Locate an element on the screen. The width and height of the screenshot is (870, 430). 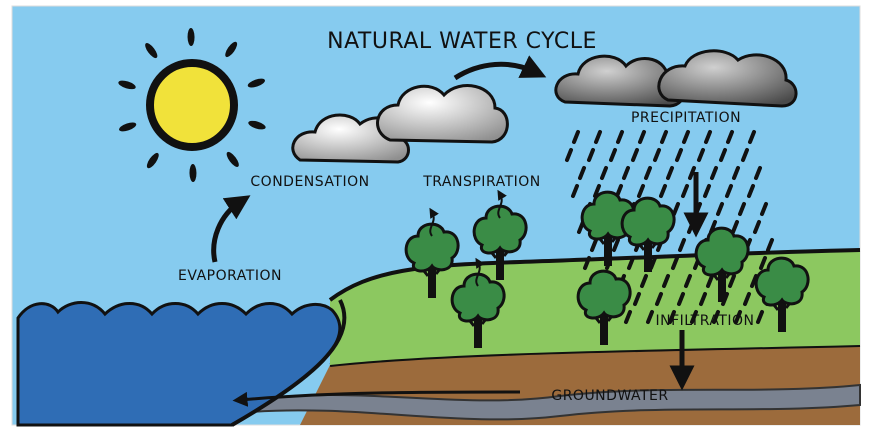
label: PRECIPITATION is located at coordinates (686, 118).